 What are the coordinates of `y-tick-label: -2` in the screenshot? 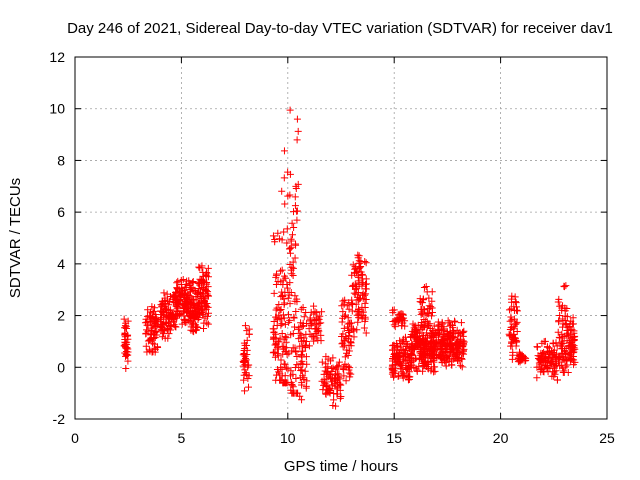 It's located at (59, 419).